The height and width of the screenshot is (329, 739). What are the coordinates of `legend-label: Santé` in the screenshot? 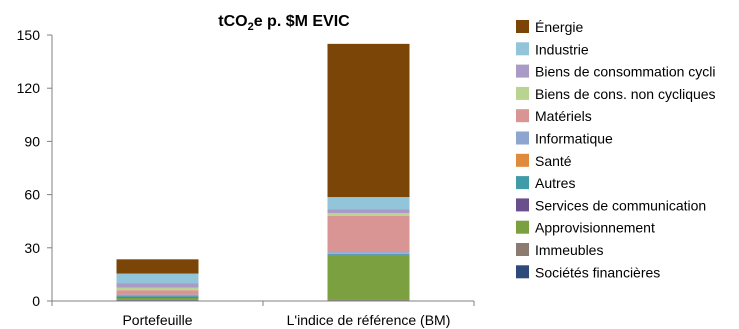 It's located at (553, 161).